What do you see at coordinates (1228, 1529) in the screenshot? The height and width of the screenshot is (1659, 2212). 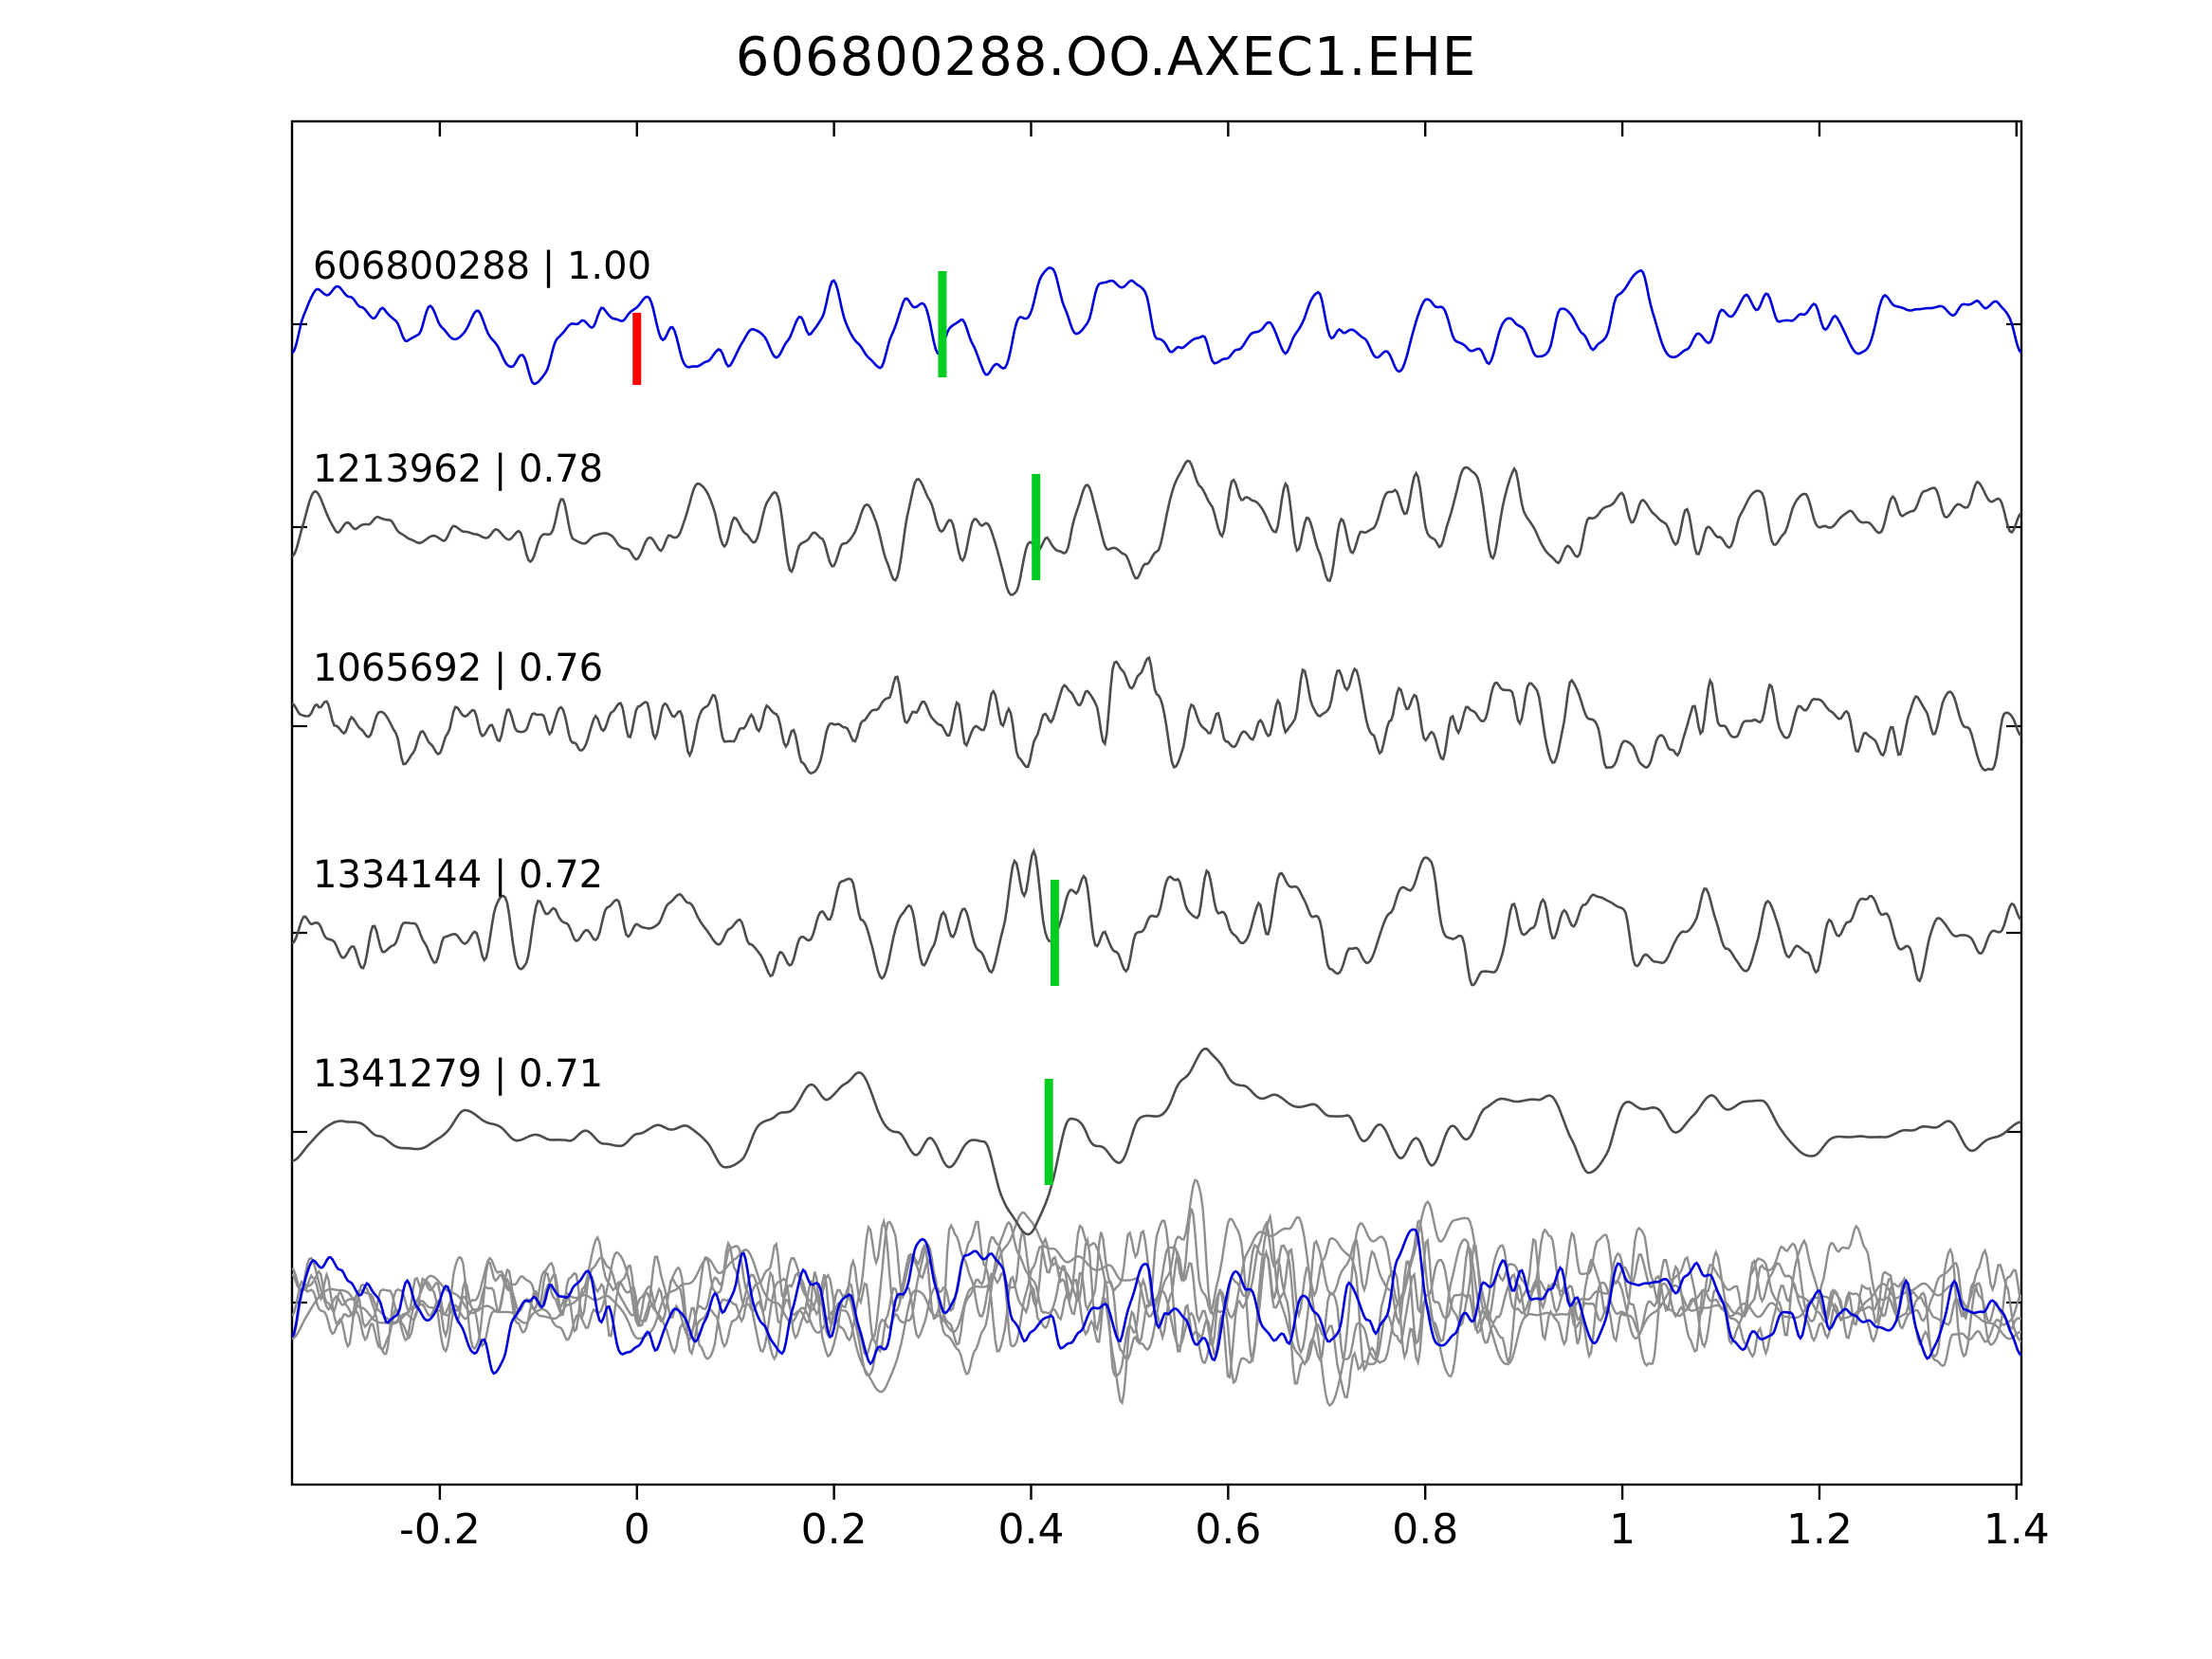 I see `x-tick-label: 0.6` at bounding box center [1228, 1529].